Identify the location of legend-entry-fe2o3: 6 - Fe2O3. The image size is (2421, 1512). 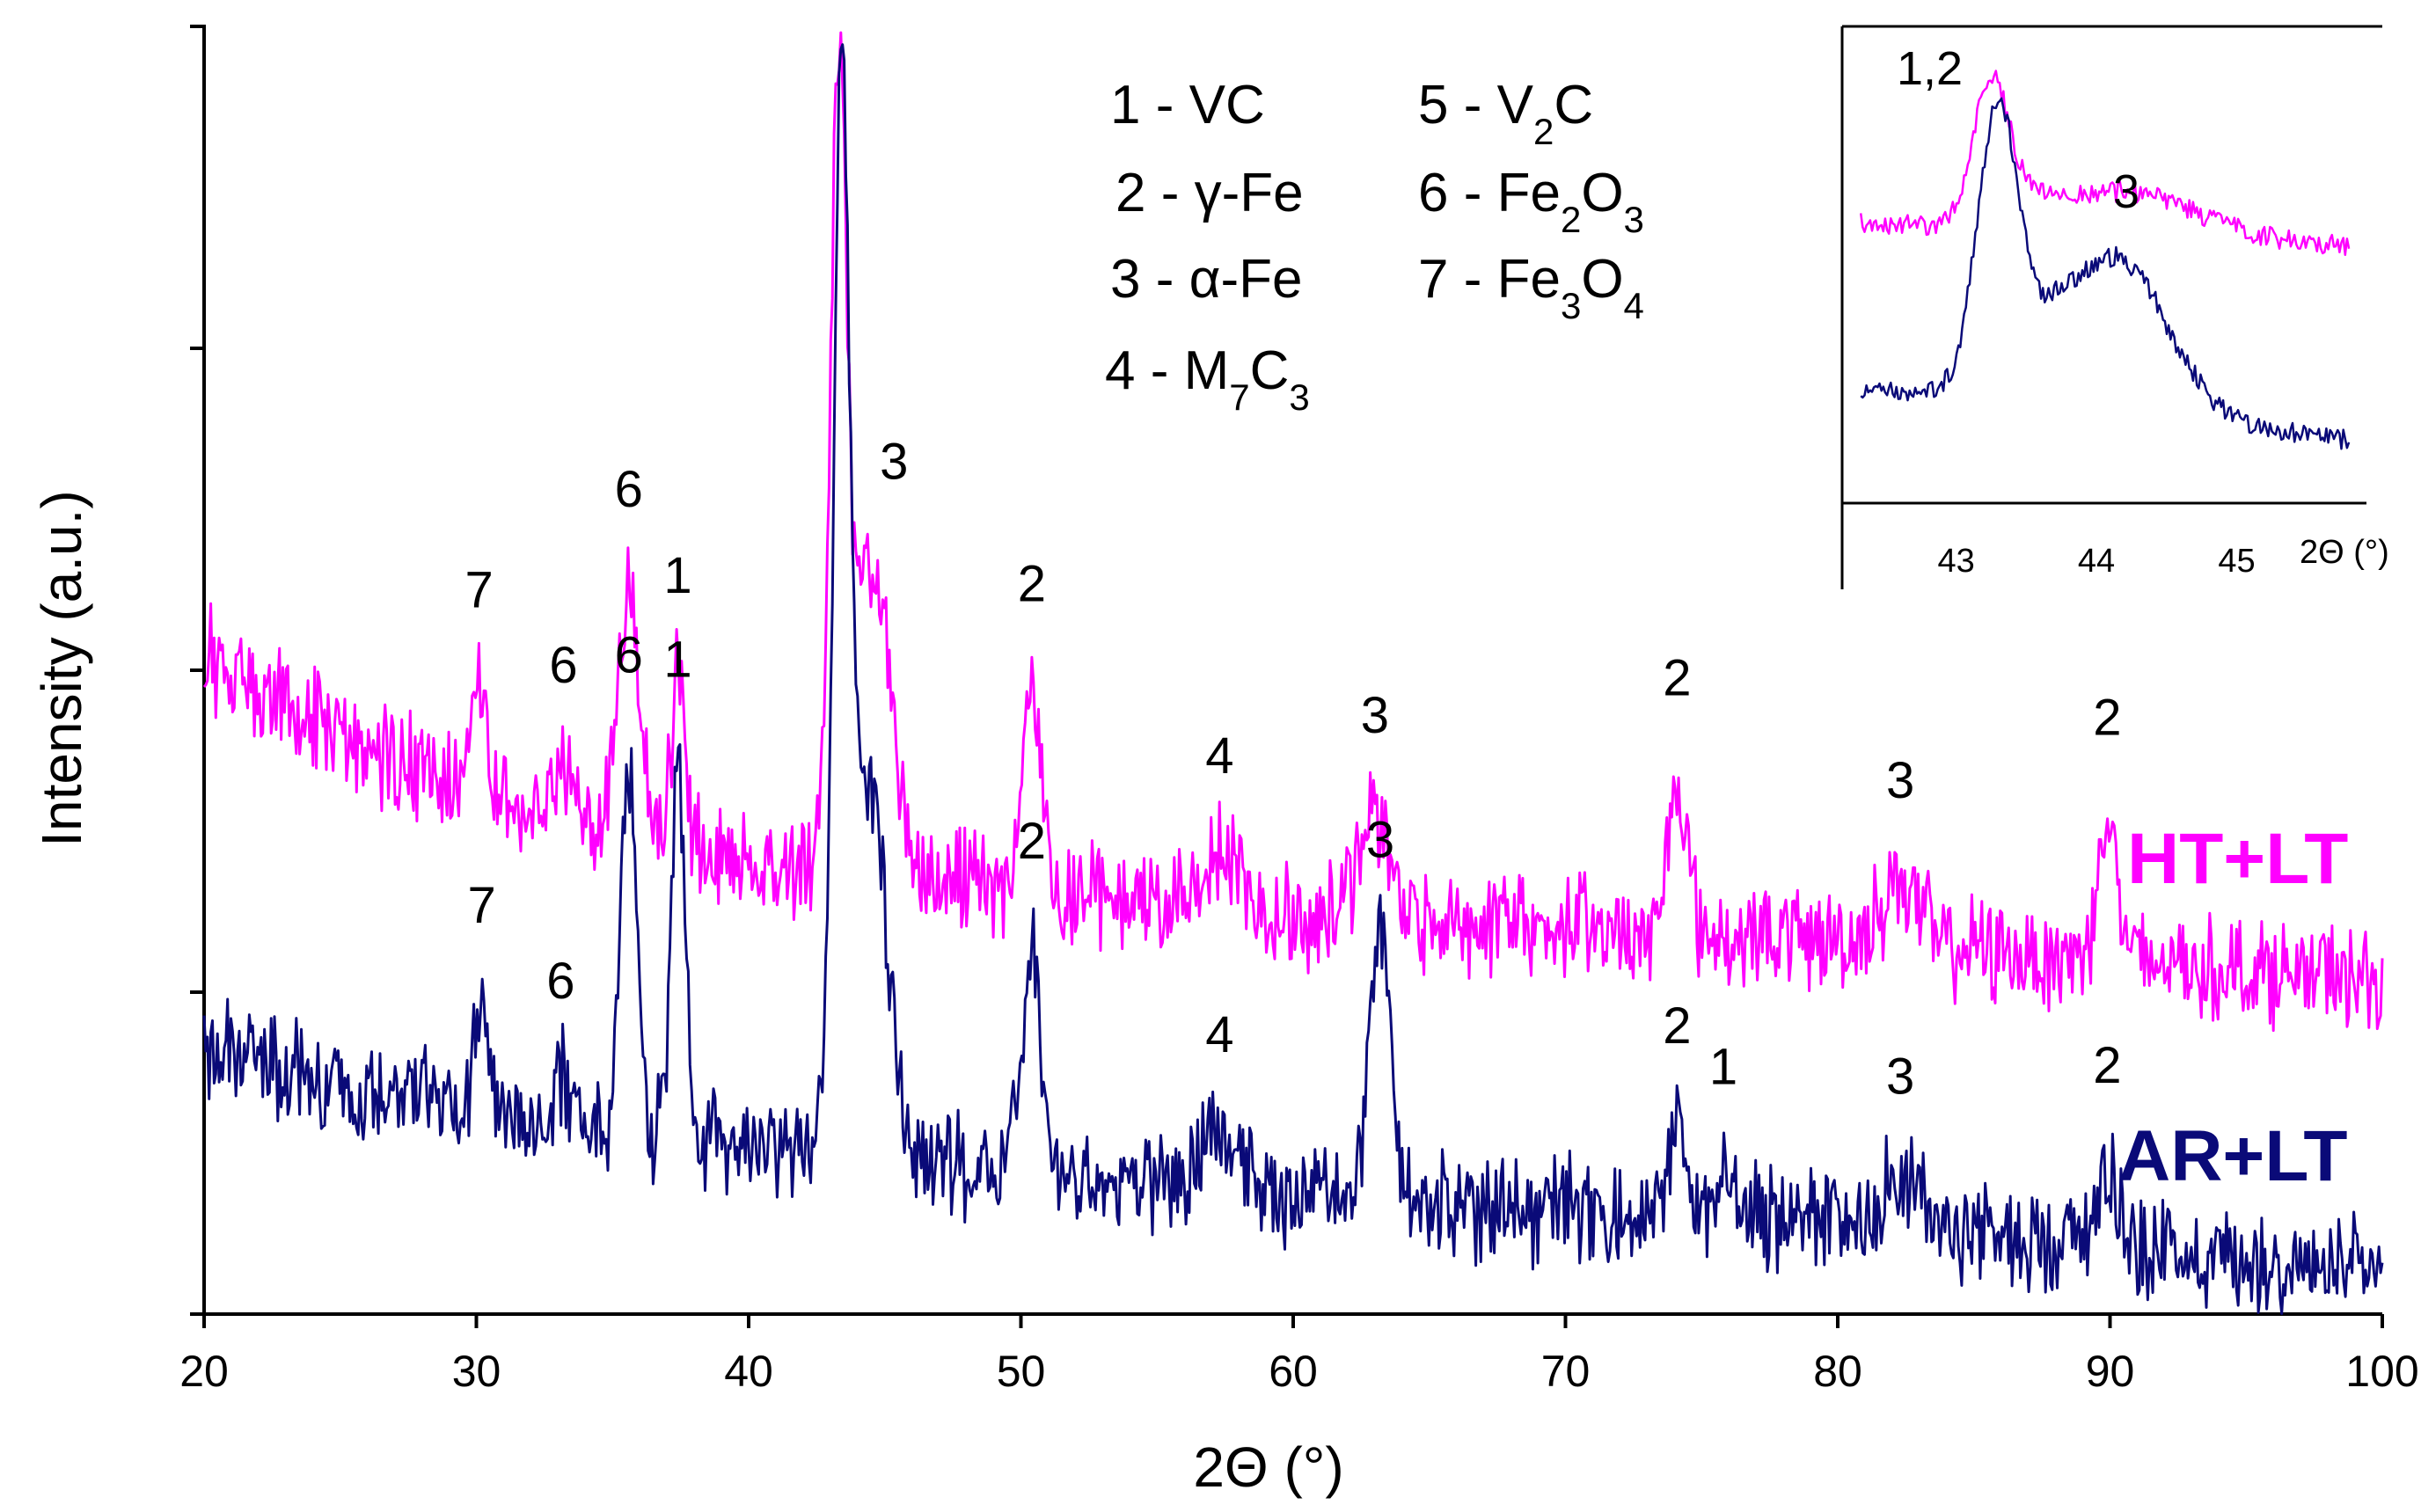
(1531, 201).